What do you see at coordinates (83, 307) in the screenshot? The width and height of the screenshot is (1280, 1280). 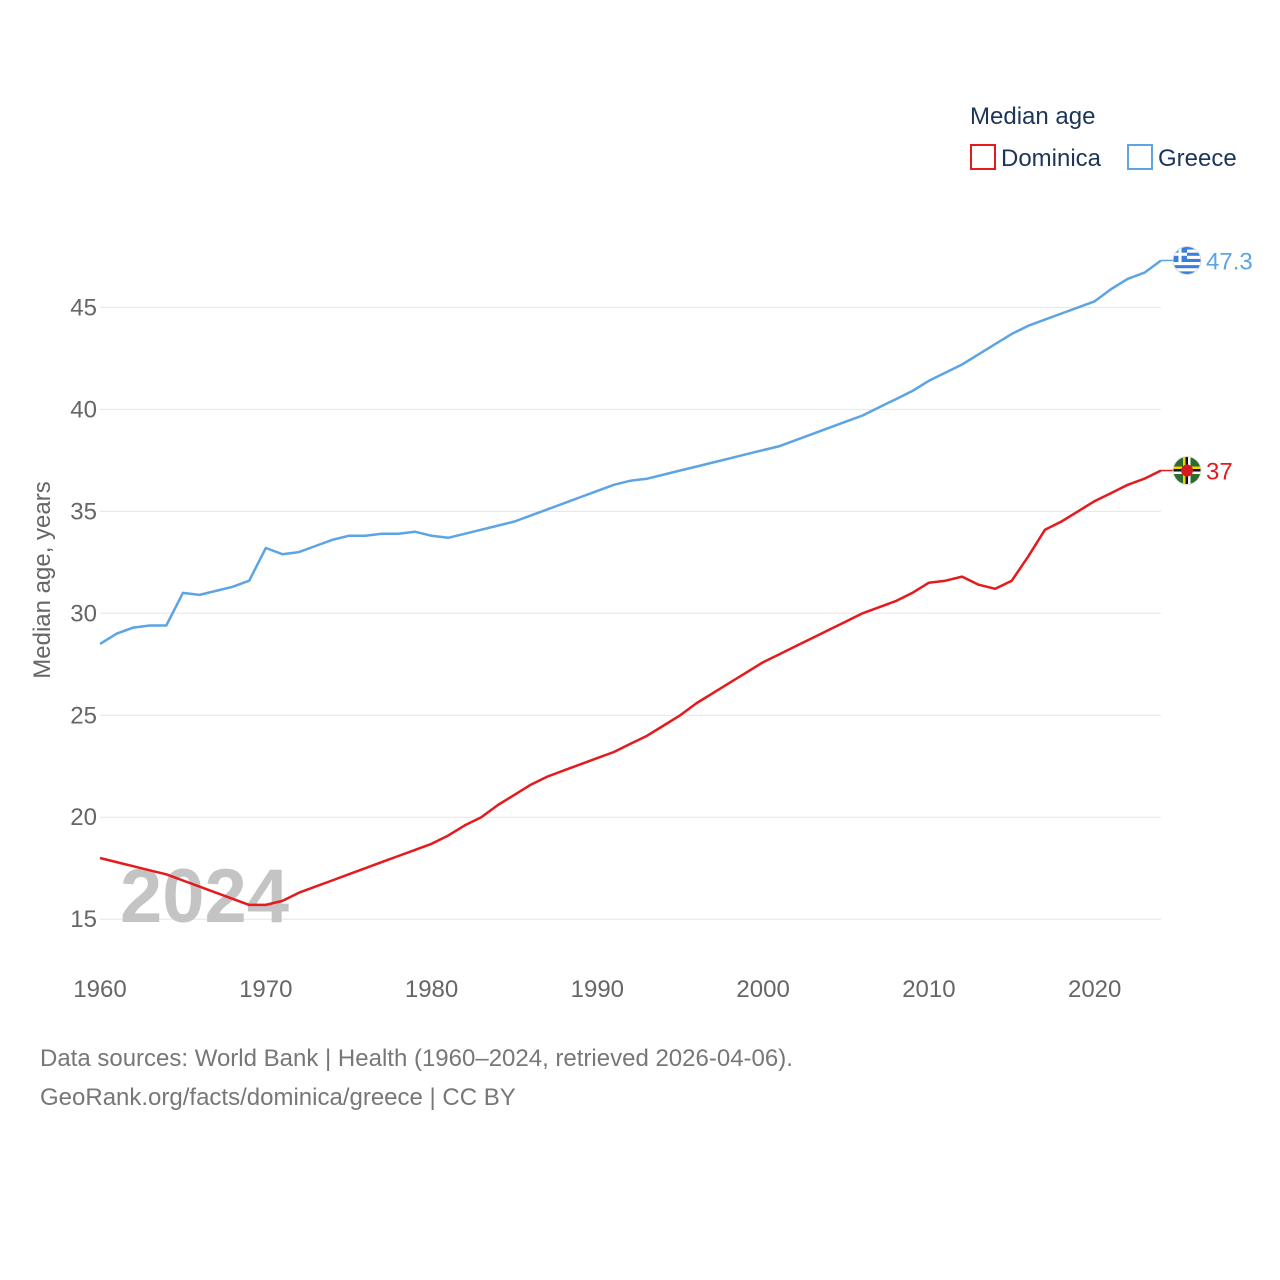 I see `y-tick-label: 45` at bounding box center [83, 307].